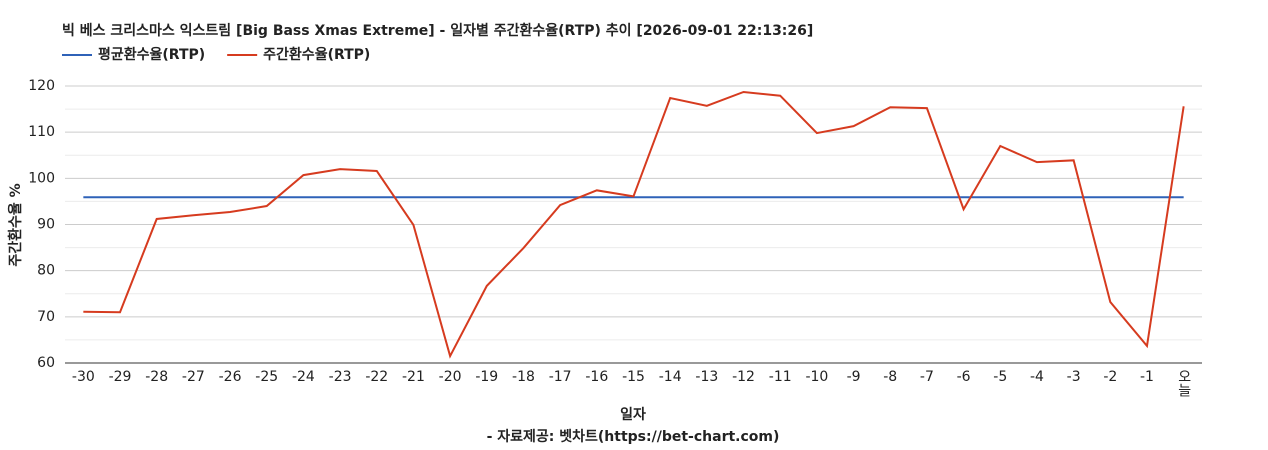 The height and width of the screenshot is (450, 1268). I want to click on x-tick-label: -22, so click(376, 377).